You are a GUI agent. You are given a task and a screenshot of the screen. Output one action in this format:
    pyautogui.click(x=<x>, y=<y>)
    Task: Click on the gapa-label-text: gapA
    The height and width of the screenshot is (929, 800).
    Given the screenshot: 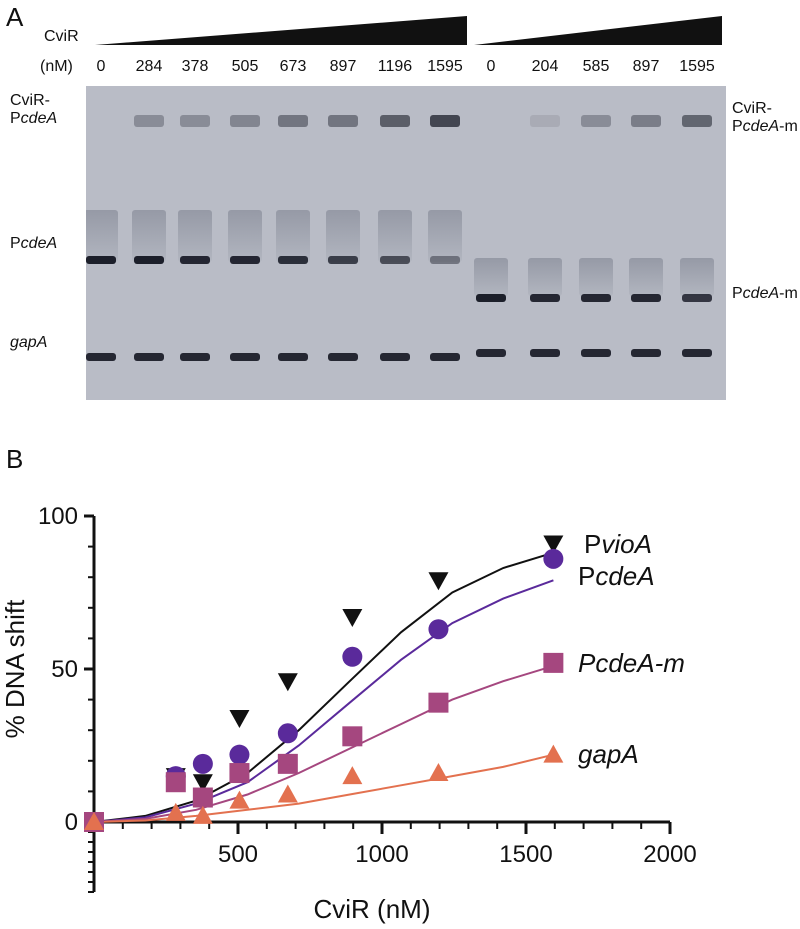 What is the action you would take?
    pyautogui.click(x=29, y=342)
    